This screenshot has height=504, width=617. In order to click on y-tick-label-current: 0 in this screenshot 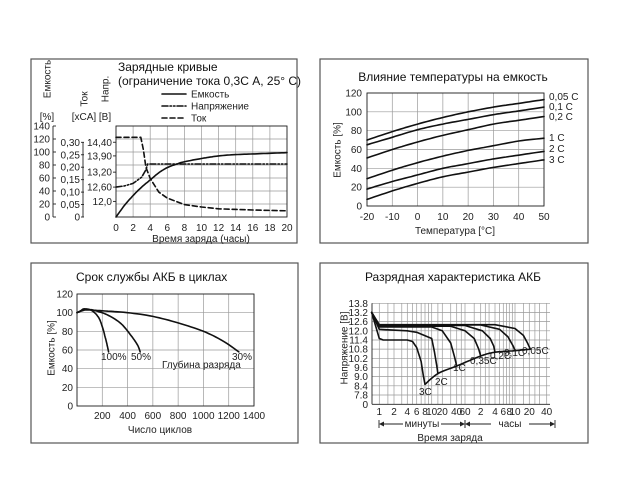, I will do `click(77, 218)`.